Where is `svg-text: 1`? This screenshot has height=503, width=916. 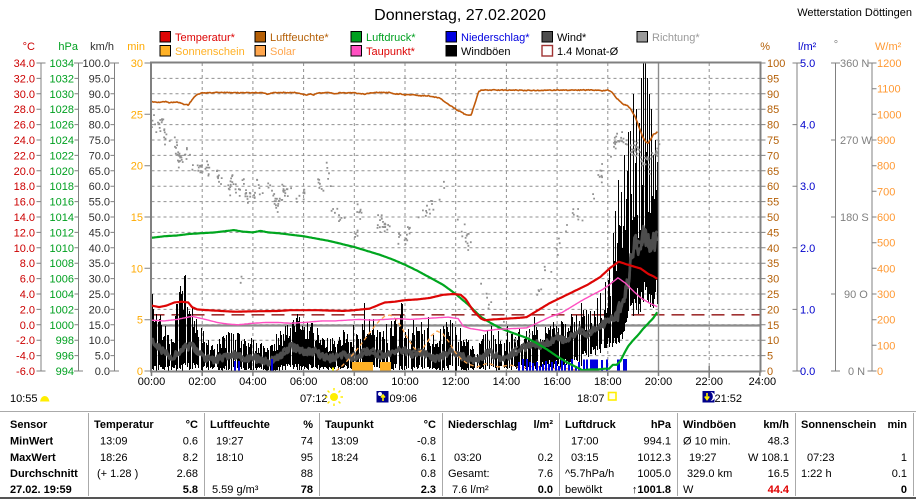
svg-text: 1 is located at coordinates (904, 458).